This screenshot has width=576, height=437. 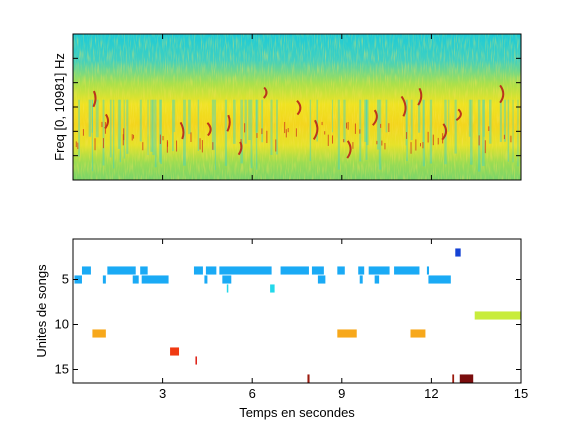 I want to click on x-tick-label: 6, so click(x=252, y=393).